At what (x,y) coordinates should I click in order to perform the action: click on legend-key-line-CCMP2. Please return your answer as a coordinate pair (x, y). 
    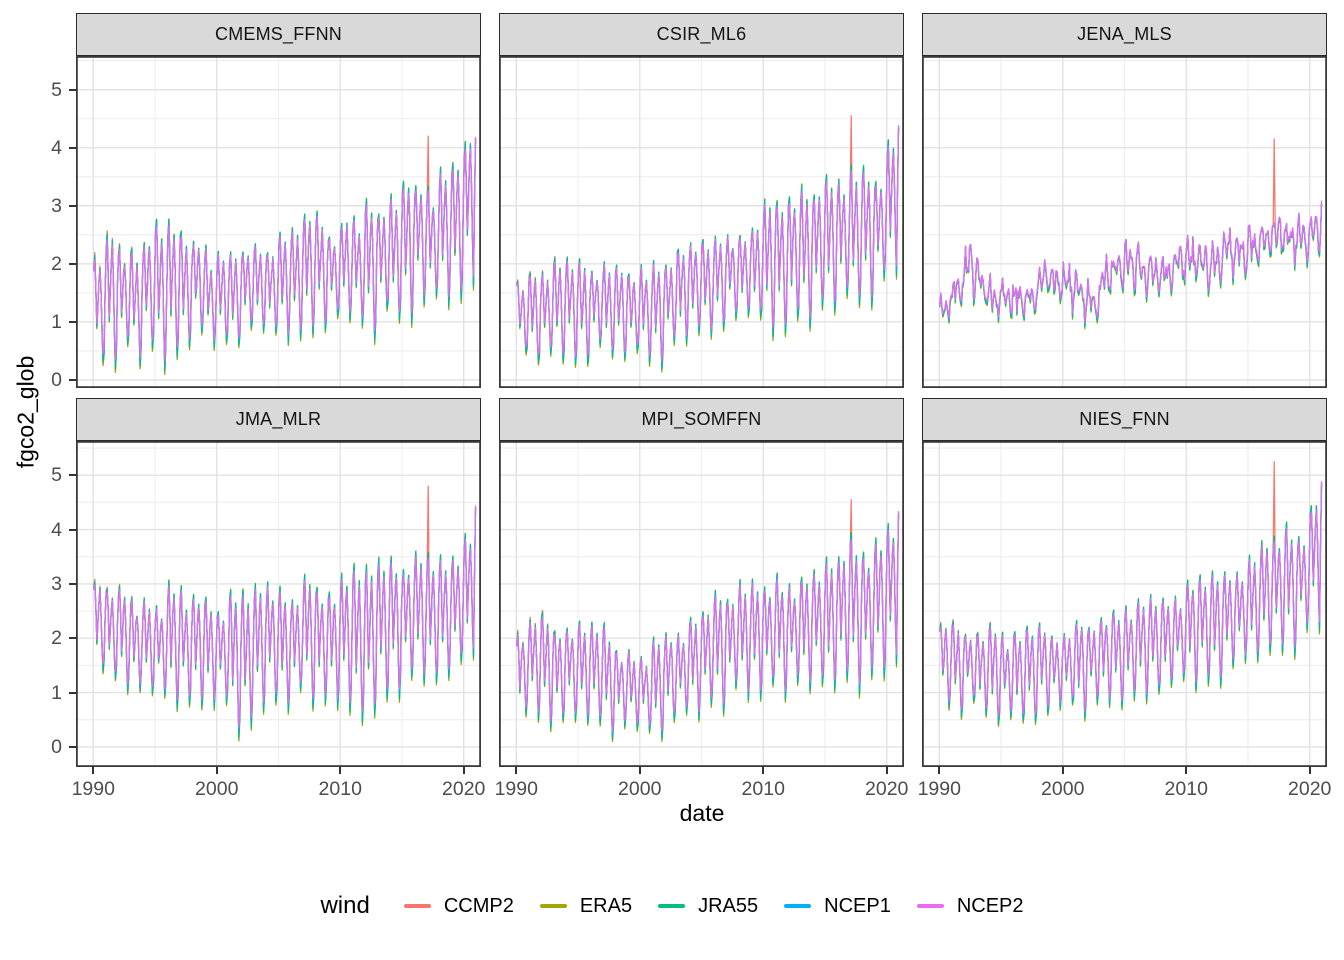
    Looking at the image, I should click on (417, 906).